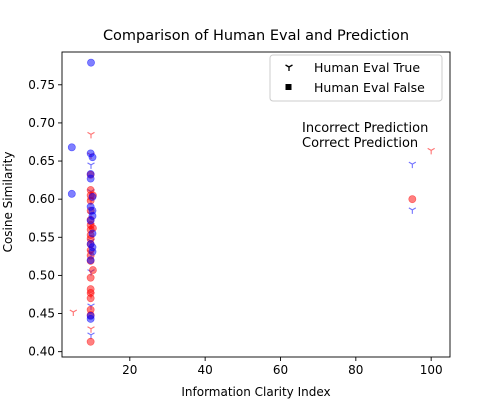 Image resolution: width=500 pixels, height=404 pixels. What do you see at coordinates (256, 36) in the screenshot?
I see `chart-title: Comparison of Human Eval and Prediction` at bounding box center [256, 36].